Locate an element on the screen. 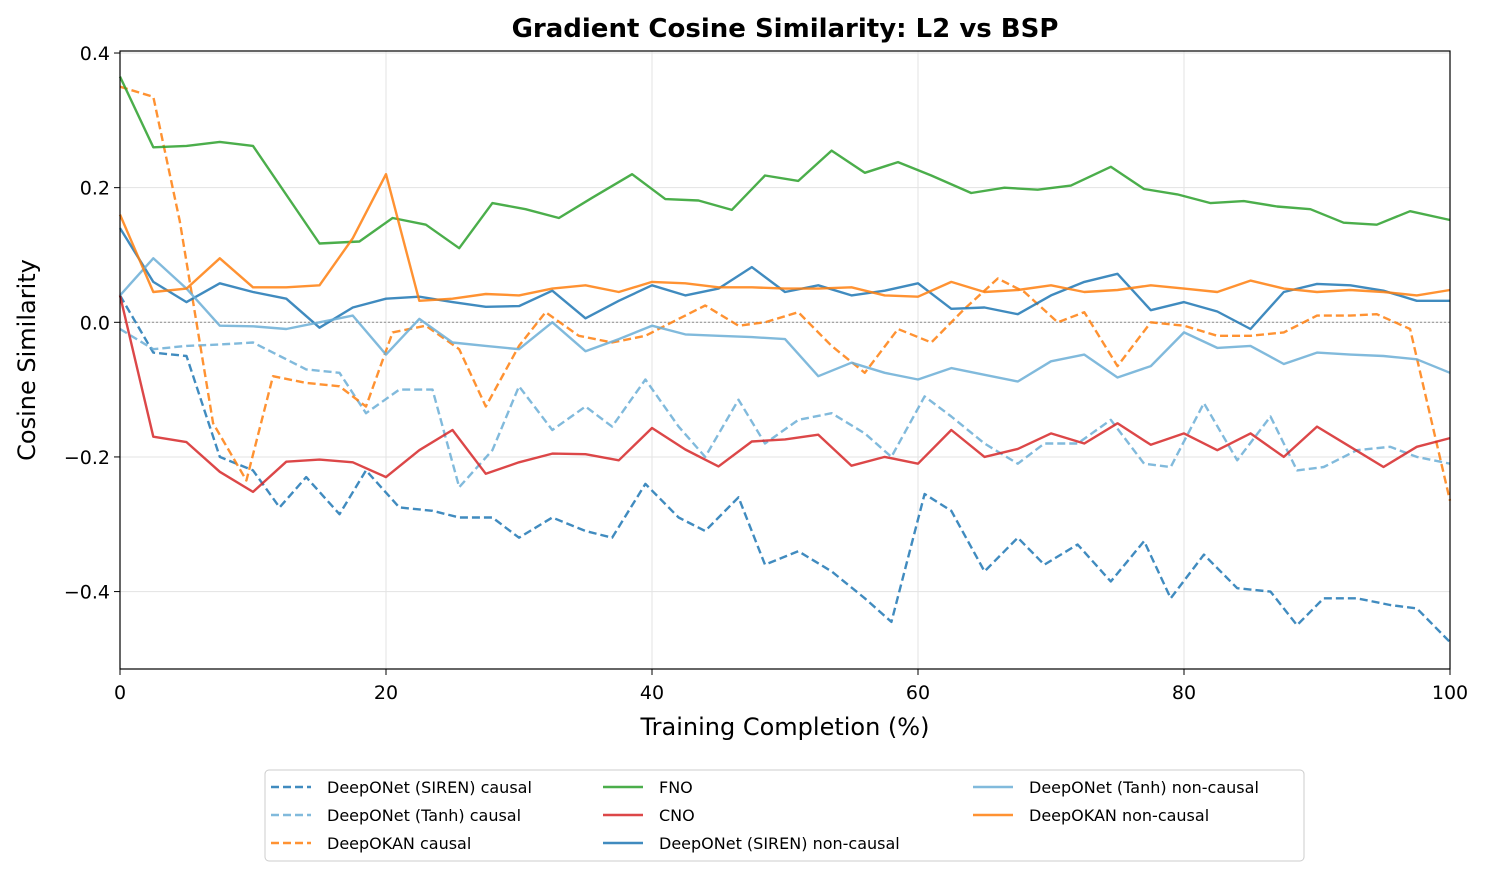  y-tick-label: −0.4 is located at coordinates (87, 593).